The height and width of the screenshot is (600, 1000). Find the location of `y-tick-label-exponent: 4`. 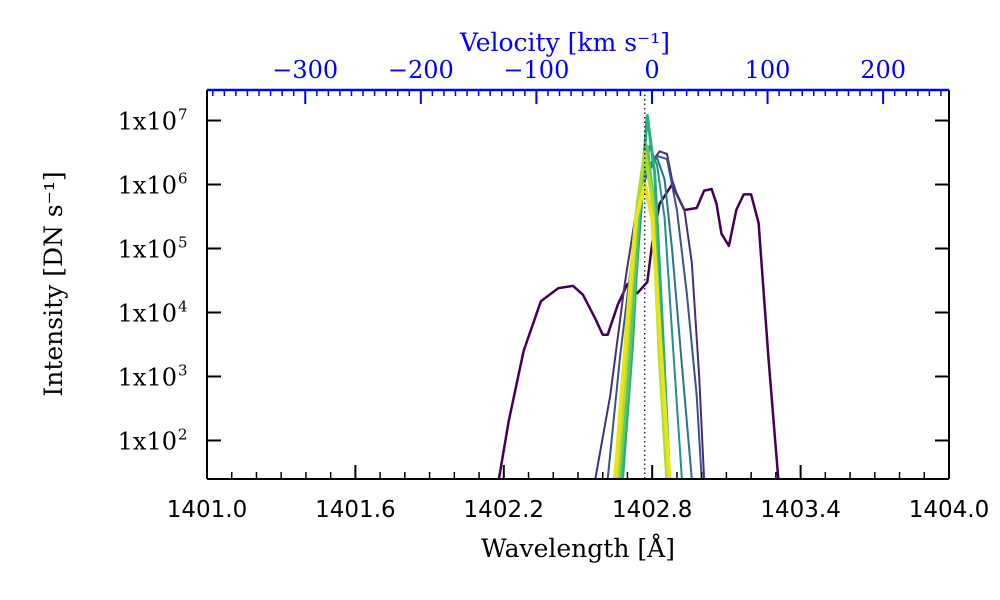

y-tick-label-exponent: 4 is located at coordinates (183, 306).